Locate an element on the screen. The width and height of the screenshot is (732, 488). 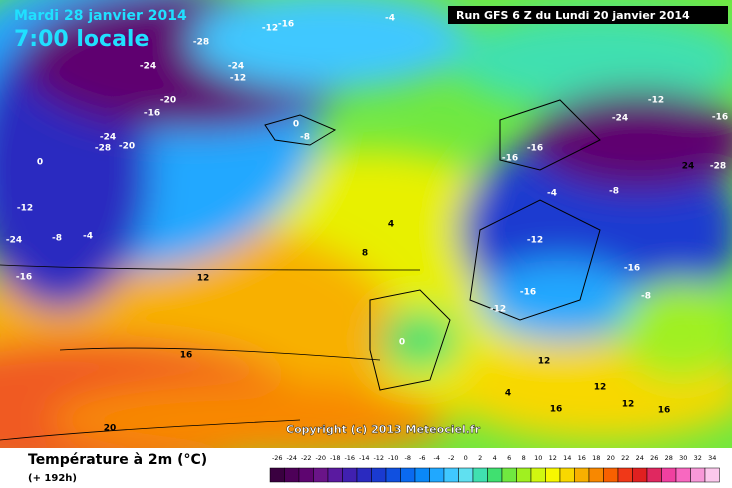
scale-tick-label: -8 is located at coordinates (408, 458).